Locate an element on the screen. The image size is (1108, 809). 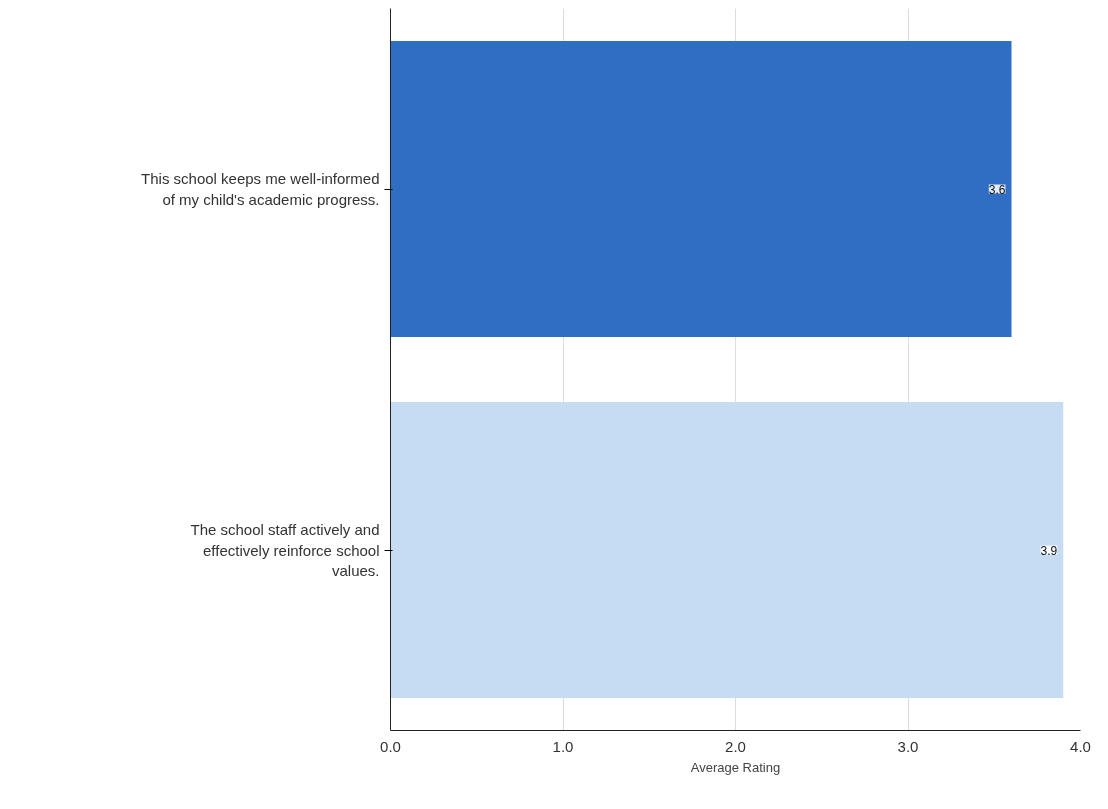
x-tick-label: 3.0 is located at coordinates (908, 746).